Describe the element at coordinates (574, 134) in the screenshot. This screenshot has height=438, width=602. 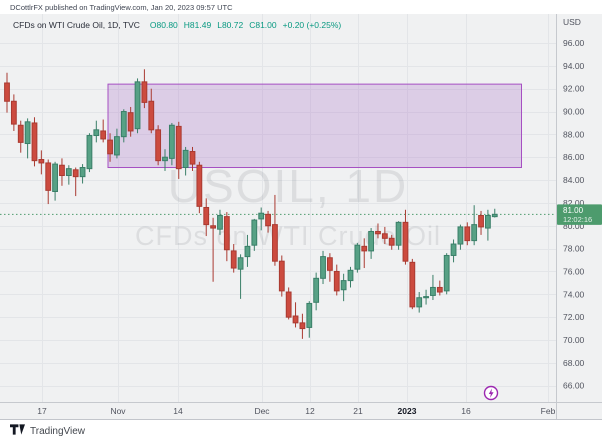
I see `price-tick-label: 88.00` at that location.